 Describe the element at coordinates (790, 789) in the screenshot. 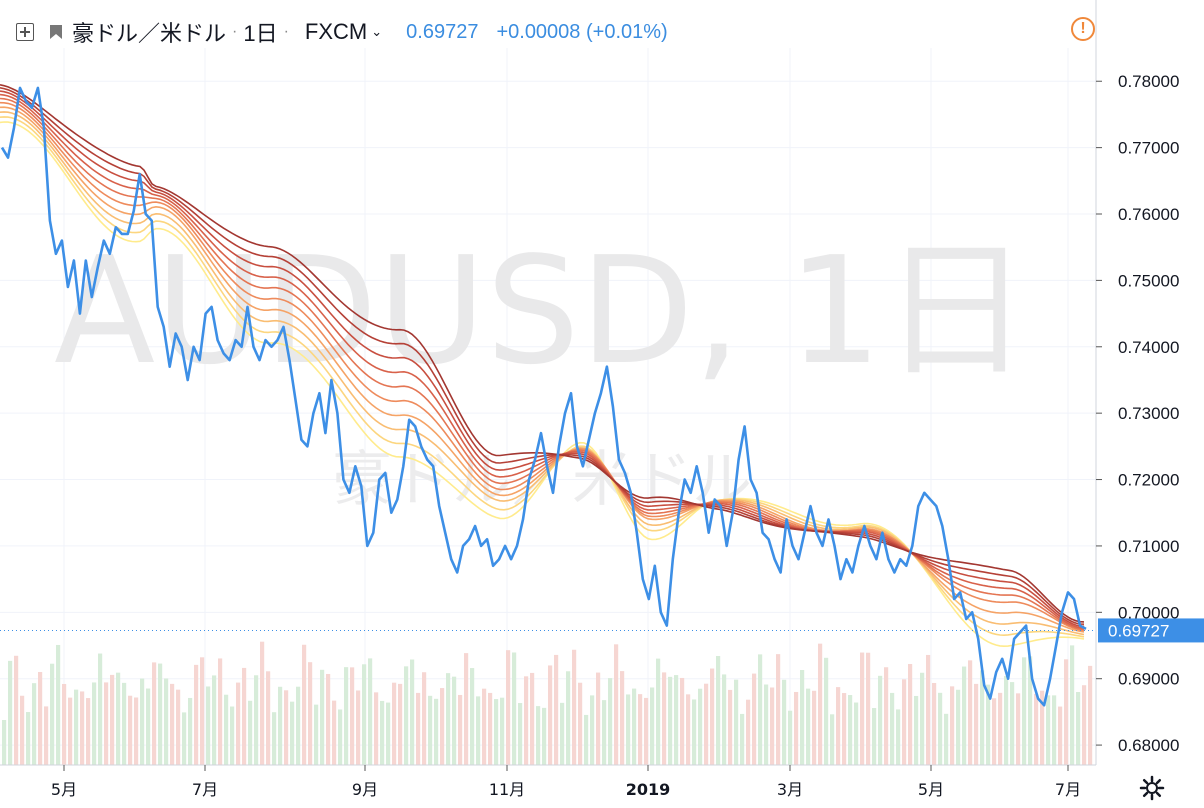

I see `x-tick-label: 3月` at that location.